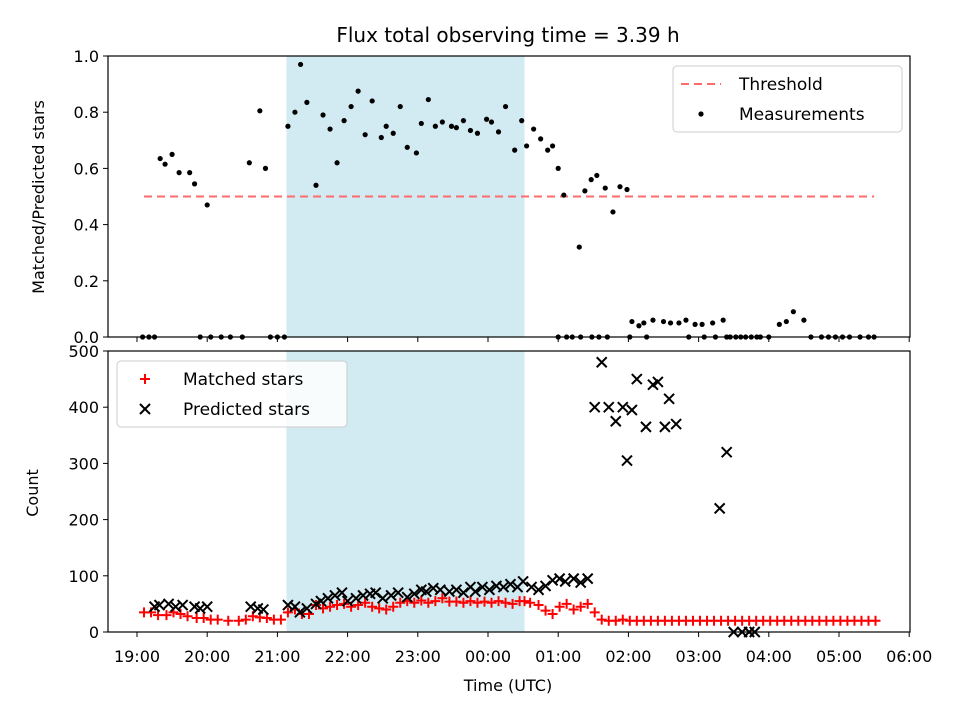 The height and width of the screenshot is (724, 960). Describe the element at coordinates (769, 656) in the screenshot. I see `x-tick-label: 04:00` at that location.